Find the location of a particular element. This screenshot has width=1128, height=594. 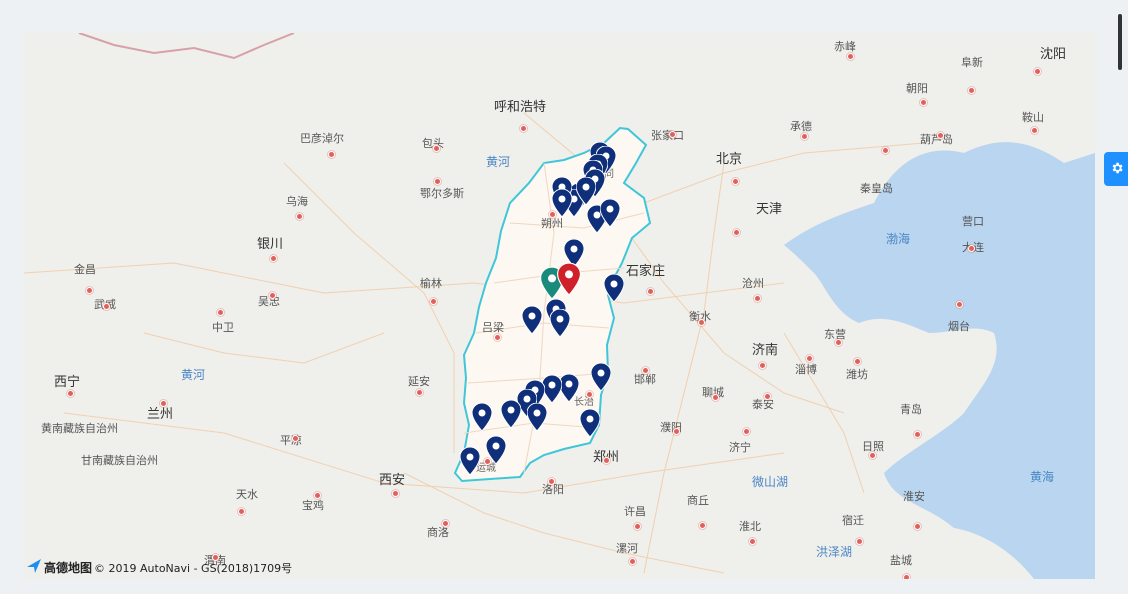

city-label: 黄南藏族自治州 is located at coordinates (79, 428).